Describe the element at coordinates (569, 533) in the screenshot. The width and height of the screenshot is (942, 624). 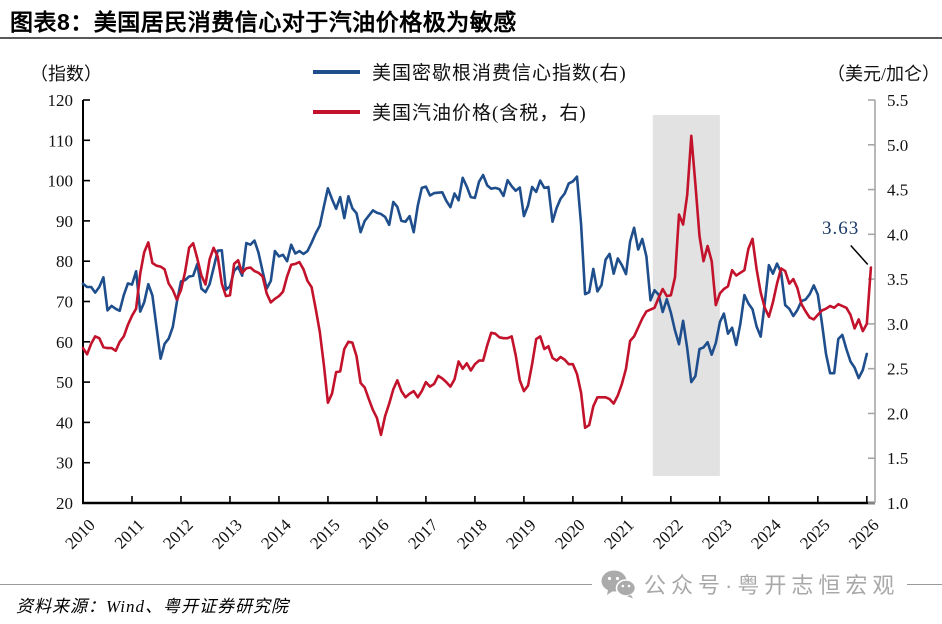
I see `svg-text: 2020` at that location.